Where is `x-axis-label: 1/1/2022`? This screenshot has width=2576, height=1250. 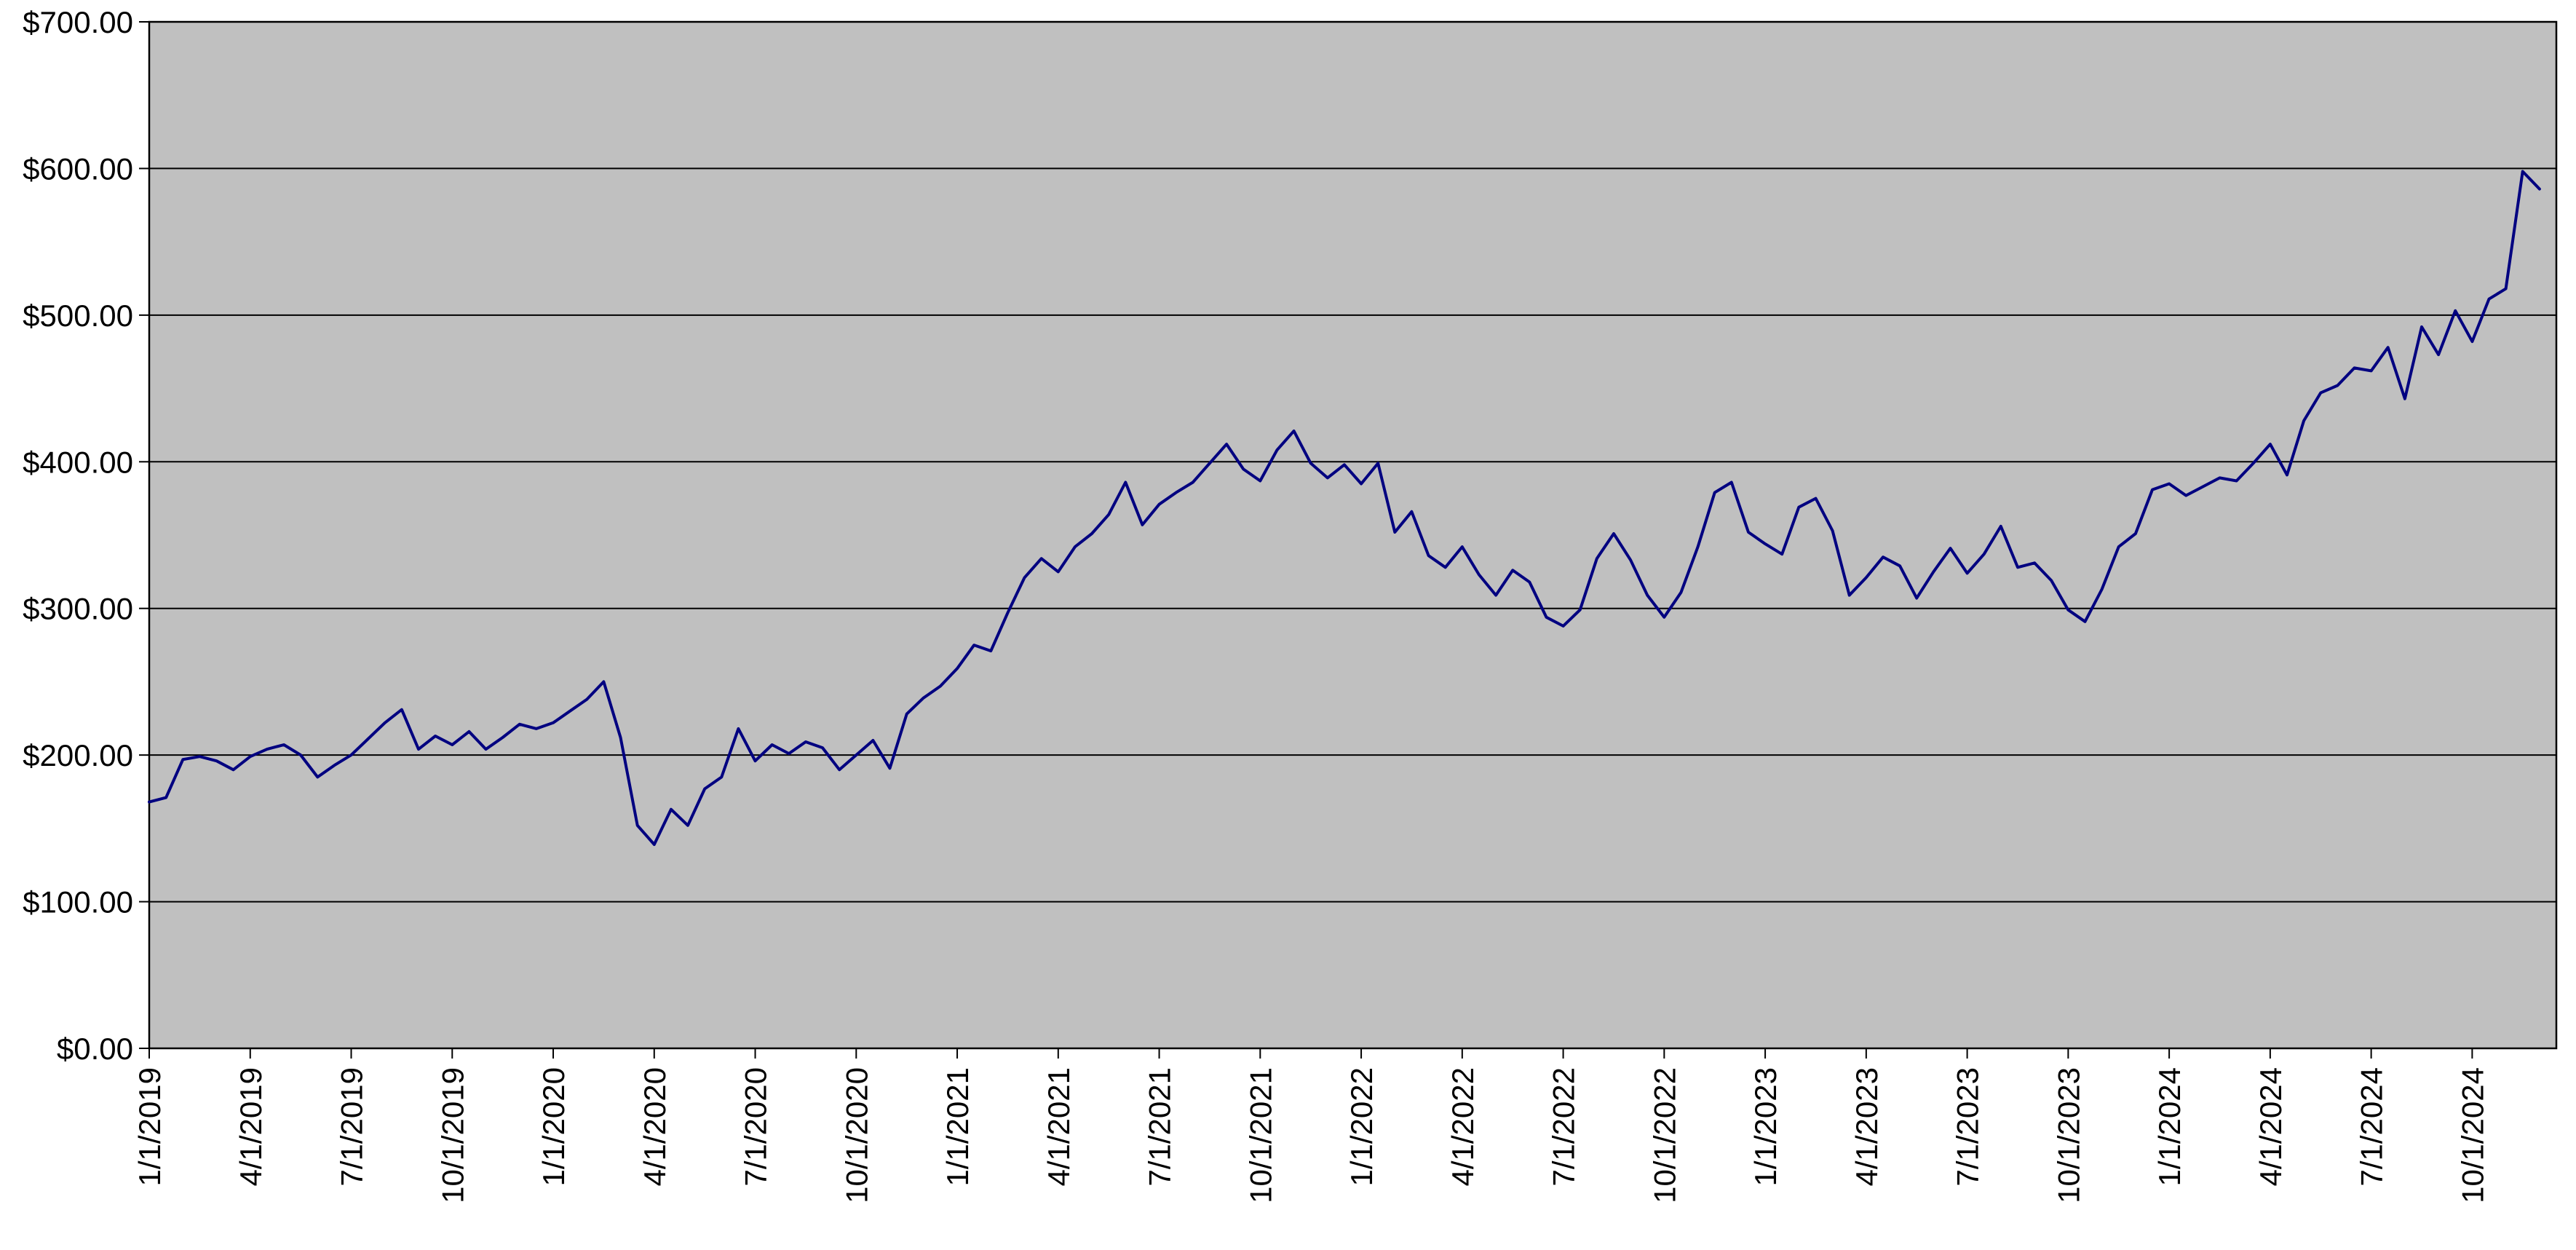
x-axis-label: 1/1/2022 is located at coordinates (1361, 1127).